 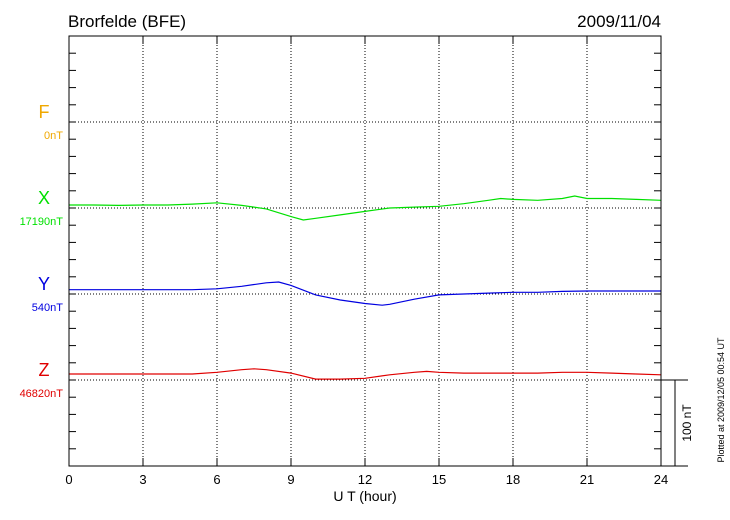 I want to click on x-tick-label: 24, so click(x=661, y=479).